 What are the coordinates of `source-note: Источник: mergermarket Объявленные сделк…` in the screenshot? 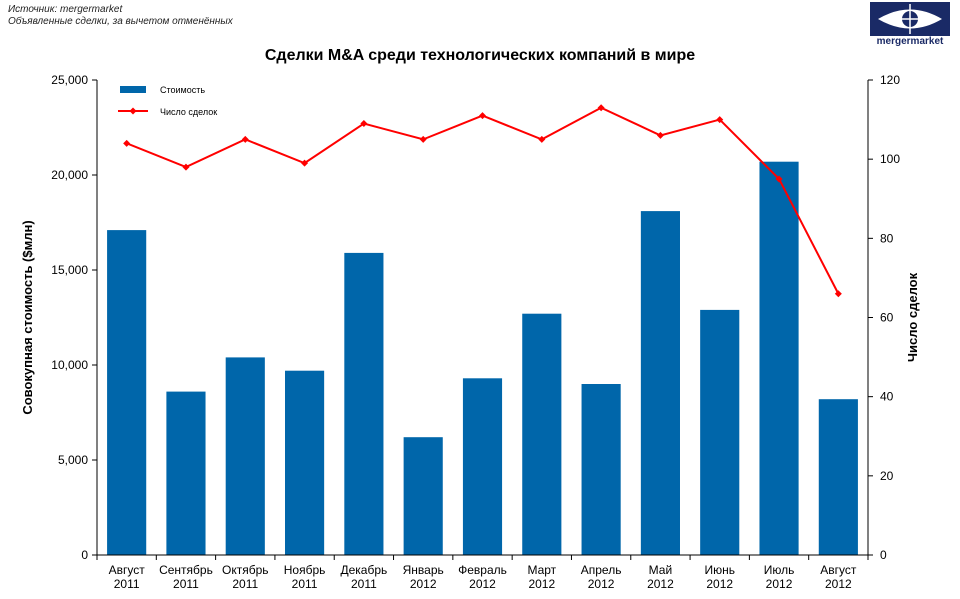 It's located at (120, 16).